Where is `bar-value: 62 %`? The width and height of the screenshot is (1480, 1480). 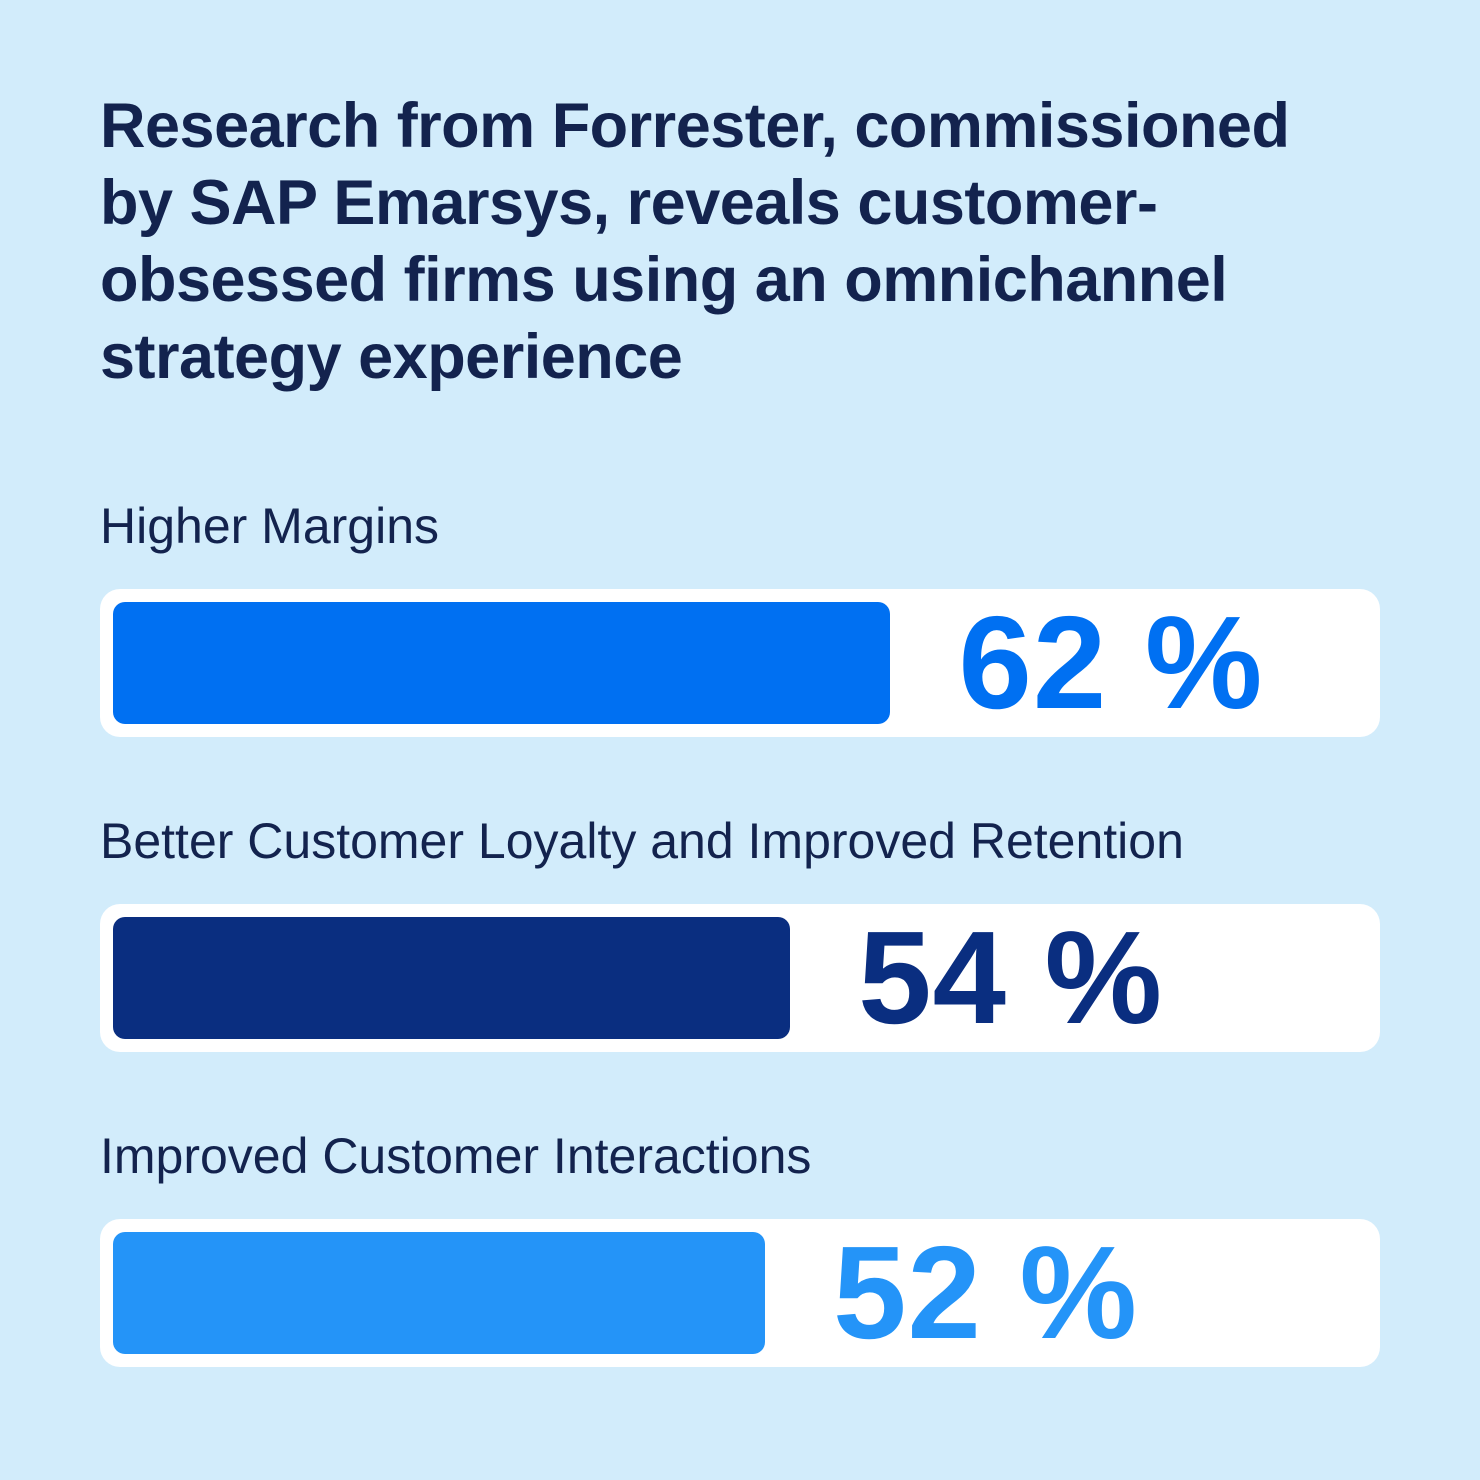 bar-value: 62 % is located at coordinates (1111, 662).